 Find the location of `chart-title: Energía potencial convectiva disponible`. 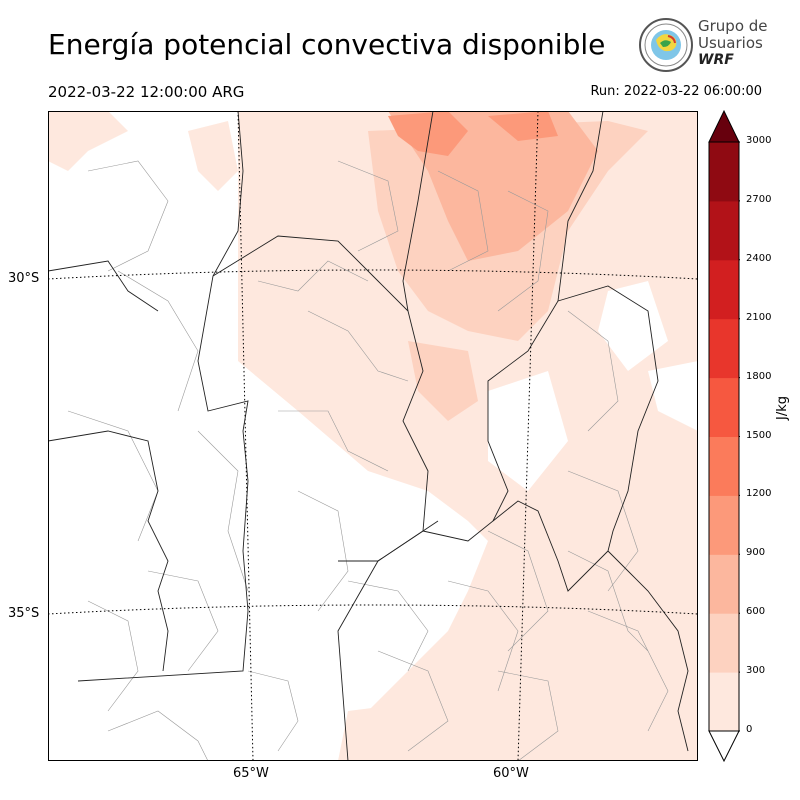

chart-title: Energía potencial convectiva disponible is located at coordinates (327, 44).